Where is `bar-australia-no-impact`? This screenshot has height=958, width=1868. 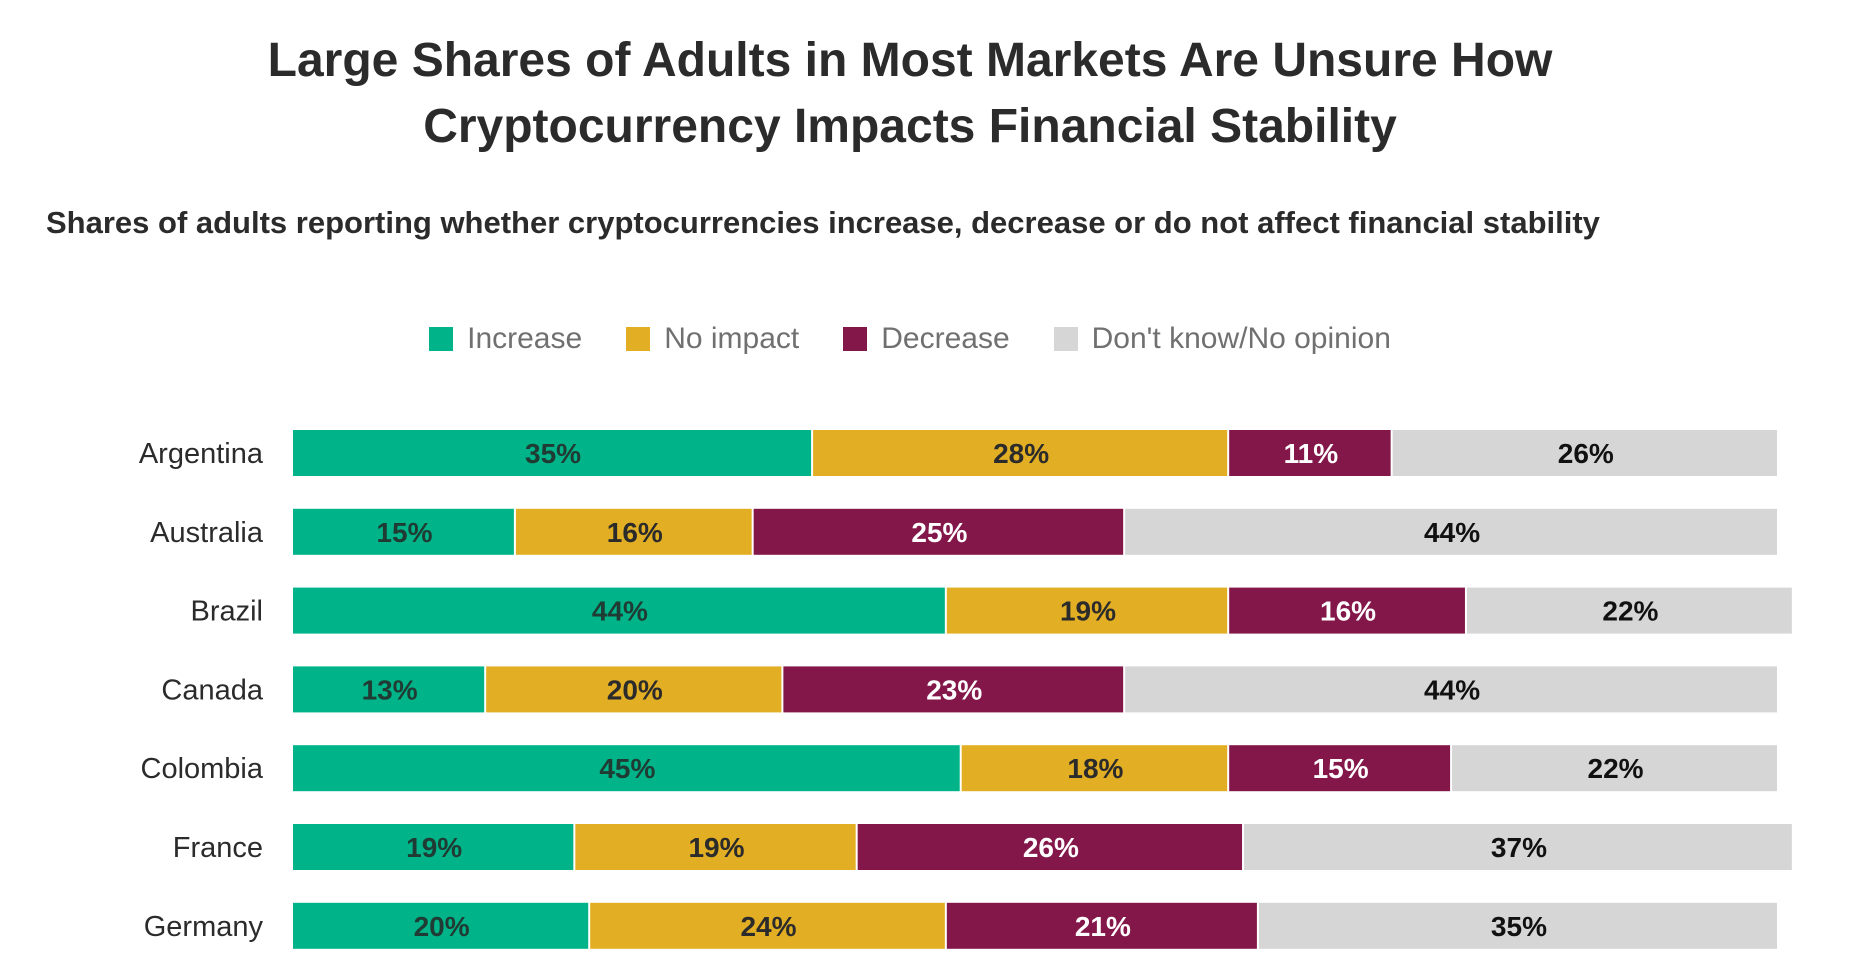 bar-australia-no-impact is located at coordinates (633, 531).